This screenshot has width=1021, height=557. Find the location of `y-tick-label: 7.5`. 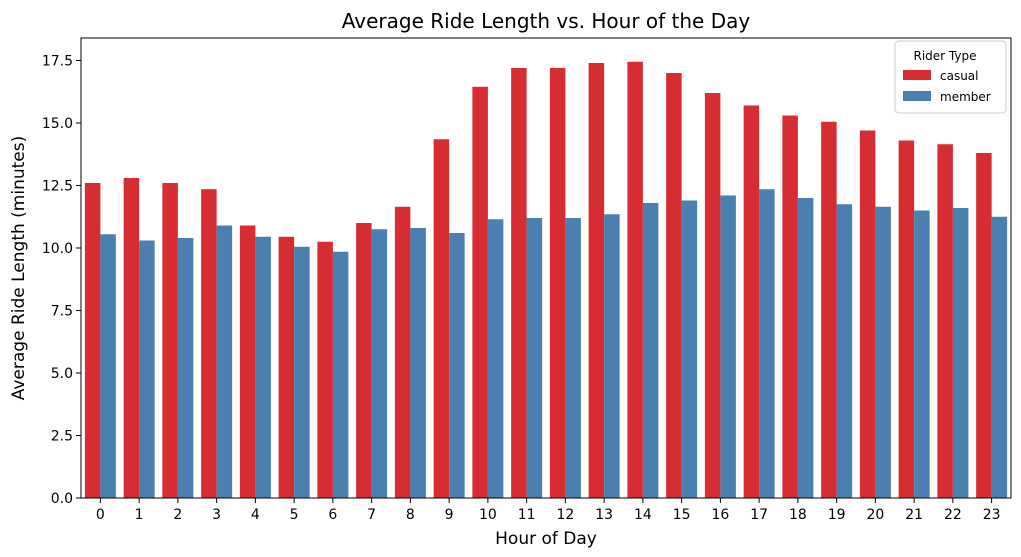

y-tick-label: 7.5 is located at coordinates (62, 312).